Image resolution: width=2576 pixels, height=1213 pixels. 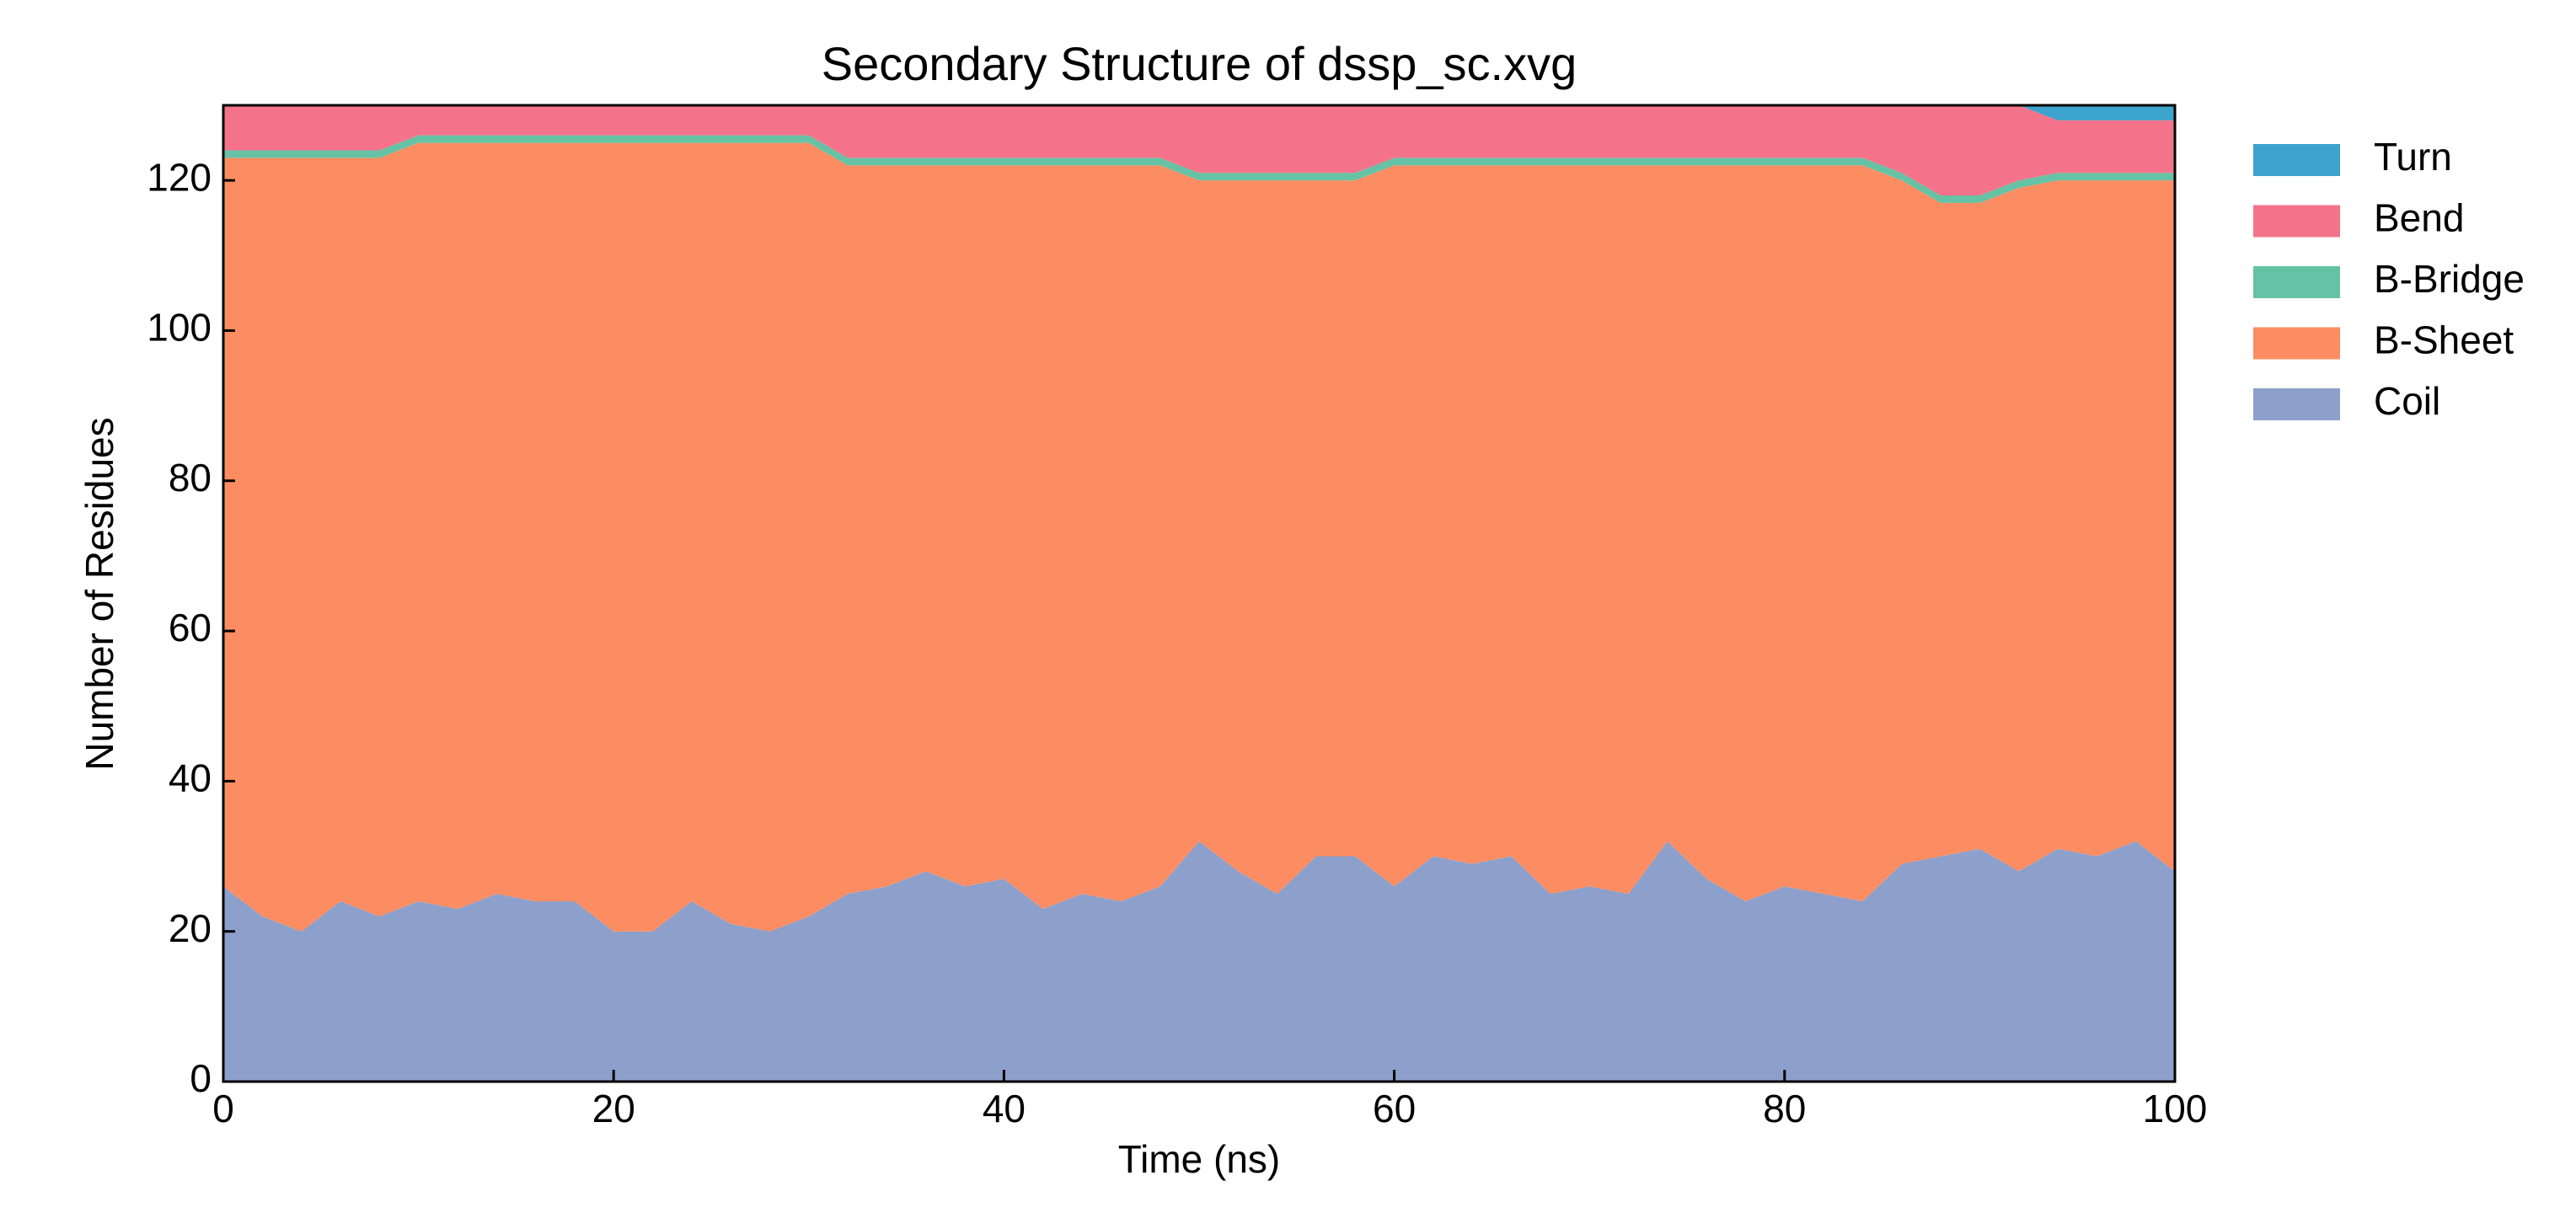 What do you see at coordinates (179, 177) in the screenshot?
I see `y-tick-label: 120` at bounding box center [179, 177].